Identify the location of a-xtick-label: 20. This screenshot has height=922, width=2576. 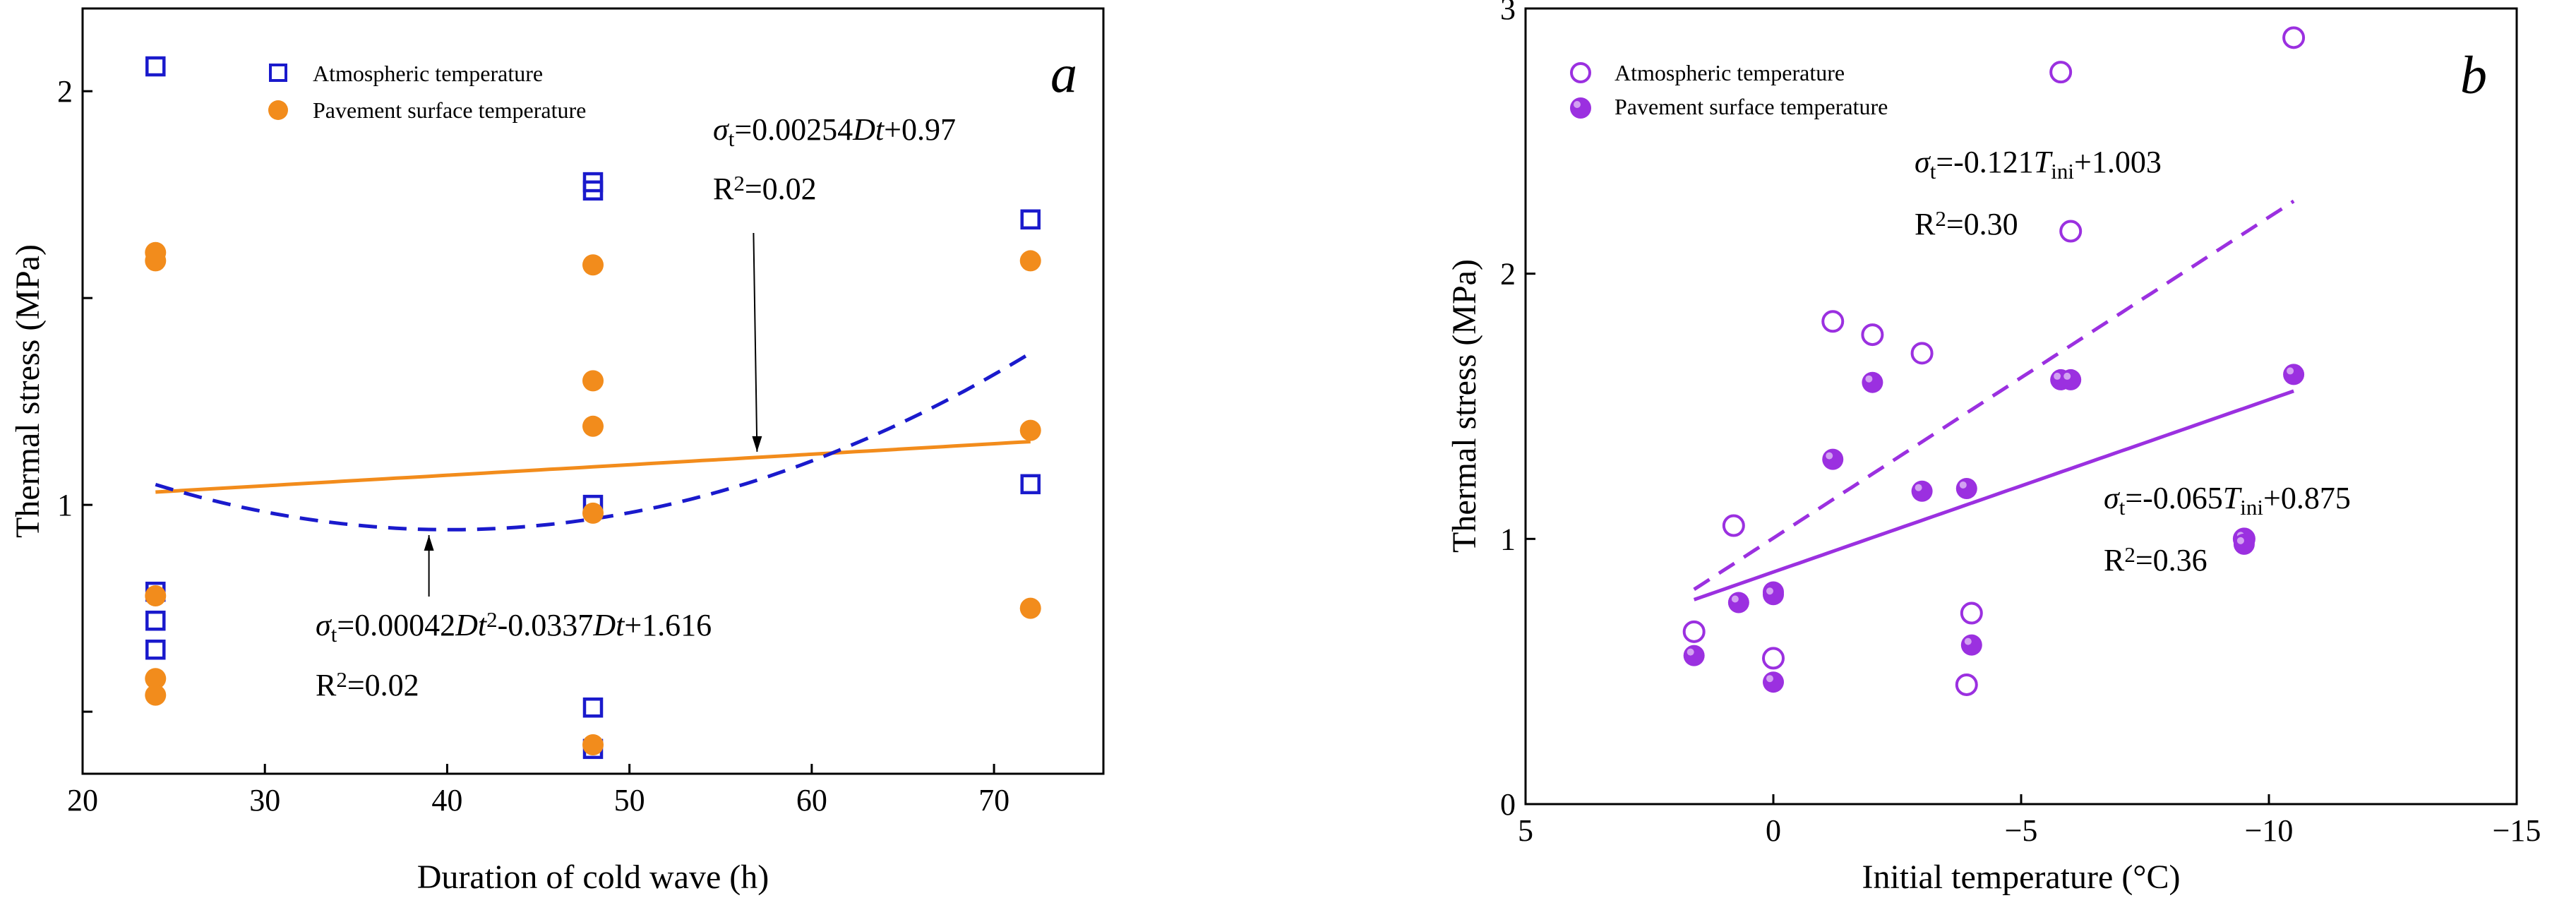
(82, 800).